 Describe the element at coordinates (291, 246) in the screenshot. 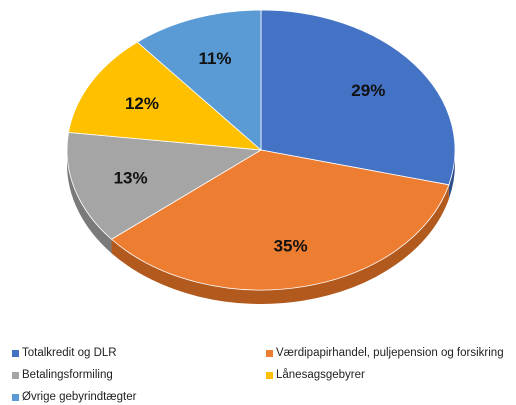

I see `slice-data-label: 35%` at that location.